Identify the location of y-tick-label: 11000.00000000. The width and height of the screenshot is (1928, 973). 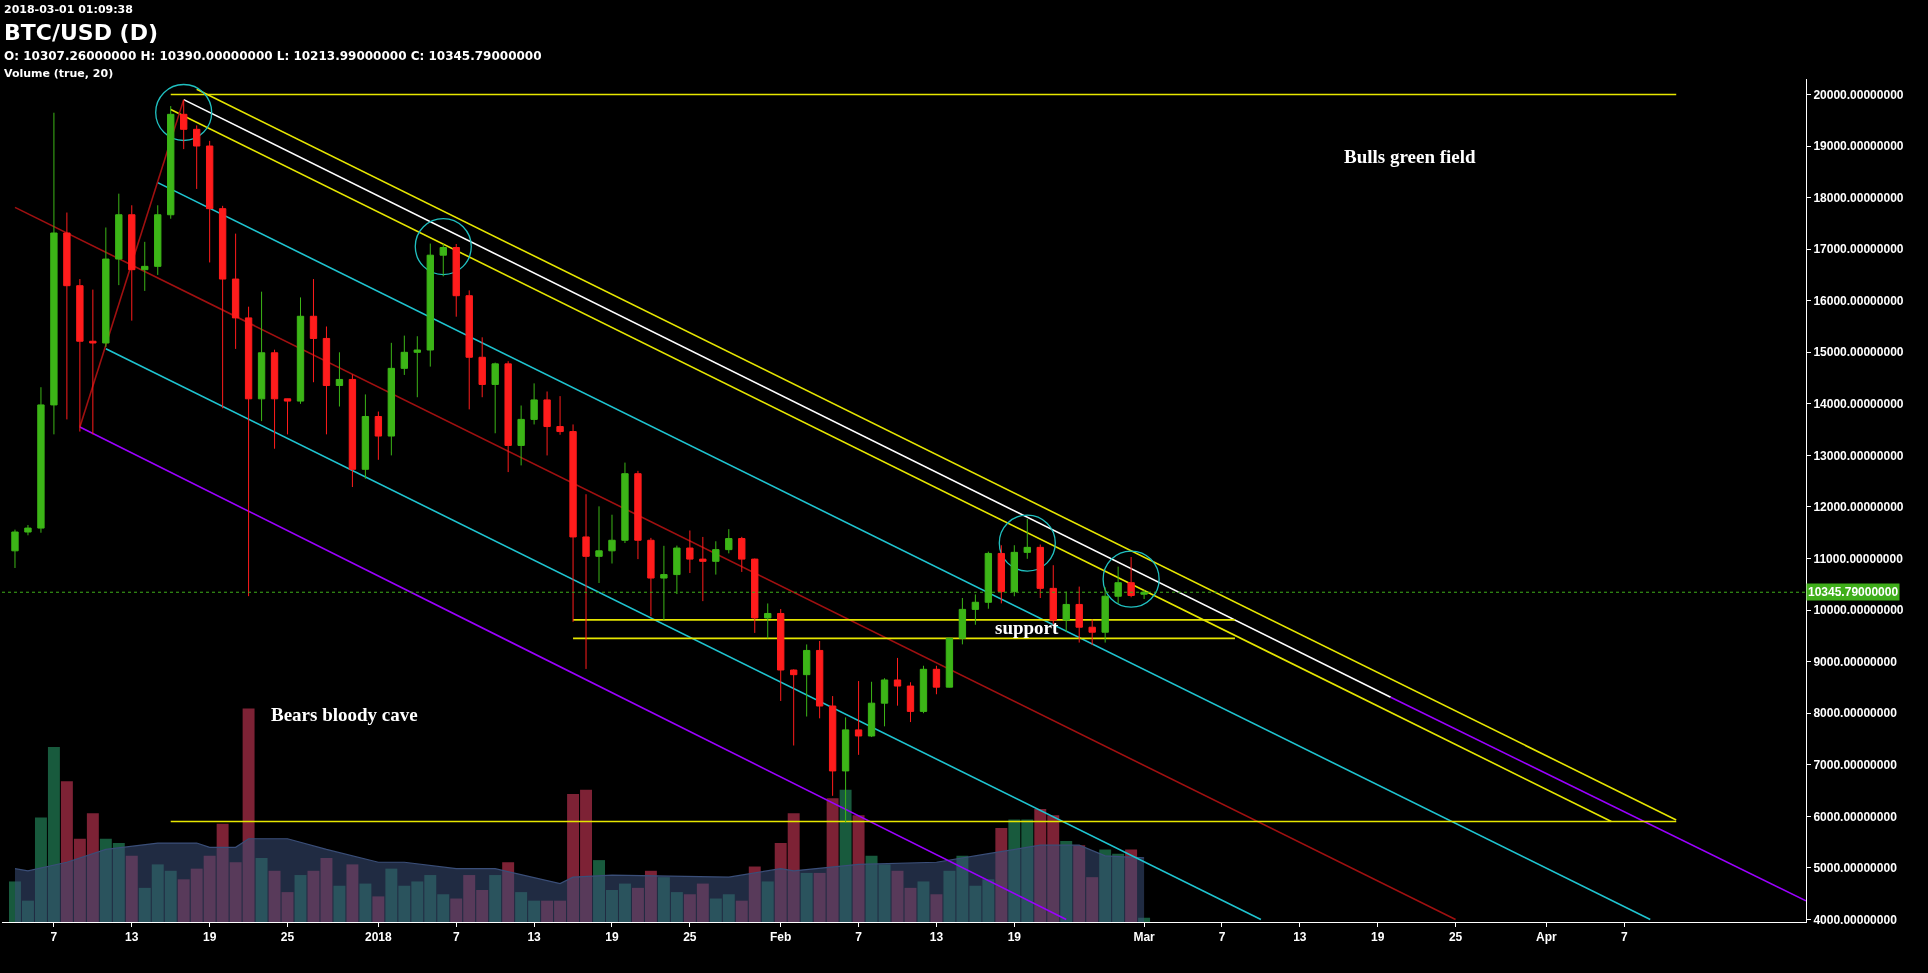
(1858, 558).